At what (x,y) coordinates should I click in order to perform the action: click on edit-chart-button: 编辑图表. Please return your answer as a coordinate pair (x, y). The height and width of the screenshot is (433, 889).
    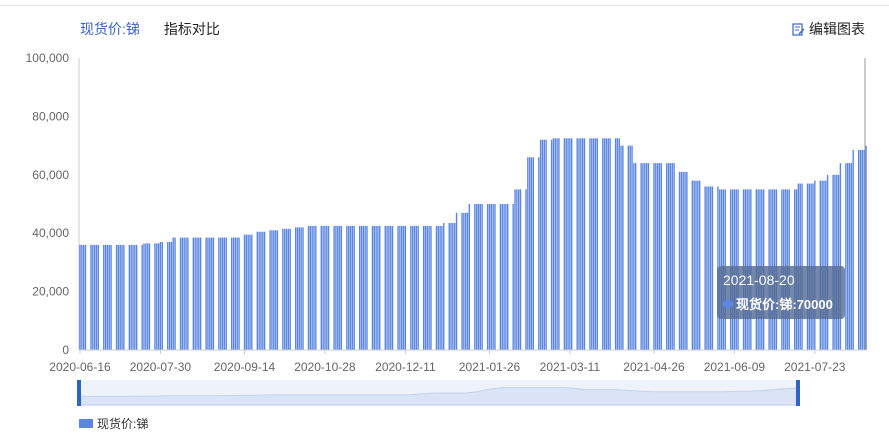
    Looking at the image, I should click on (828, 29).